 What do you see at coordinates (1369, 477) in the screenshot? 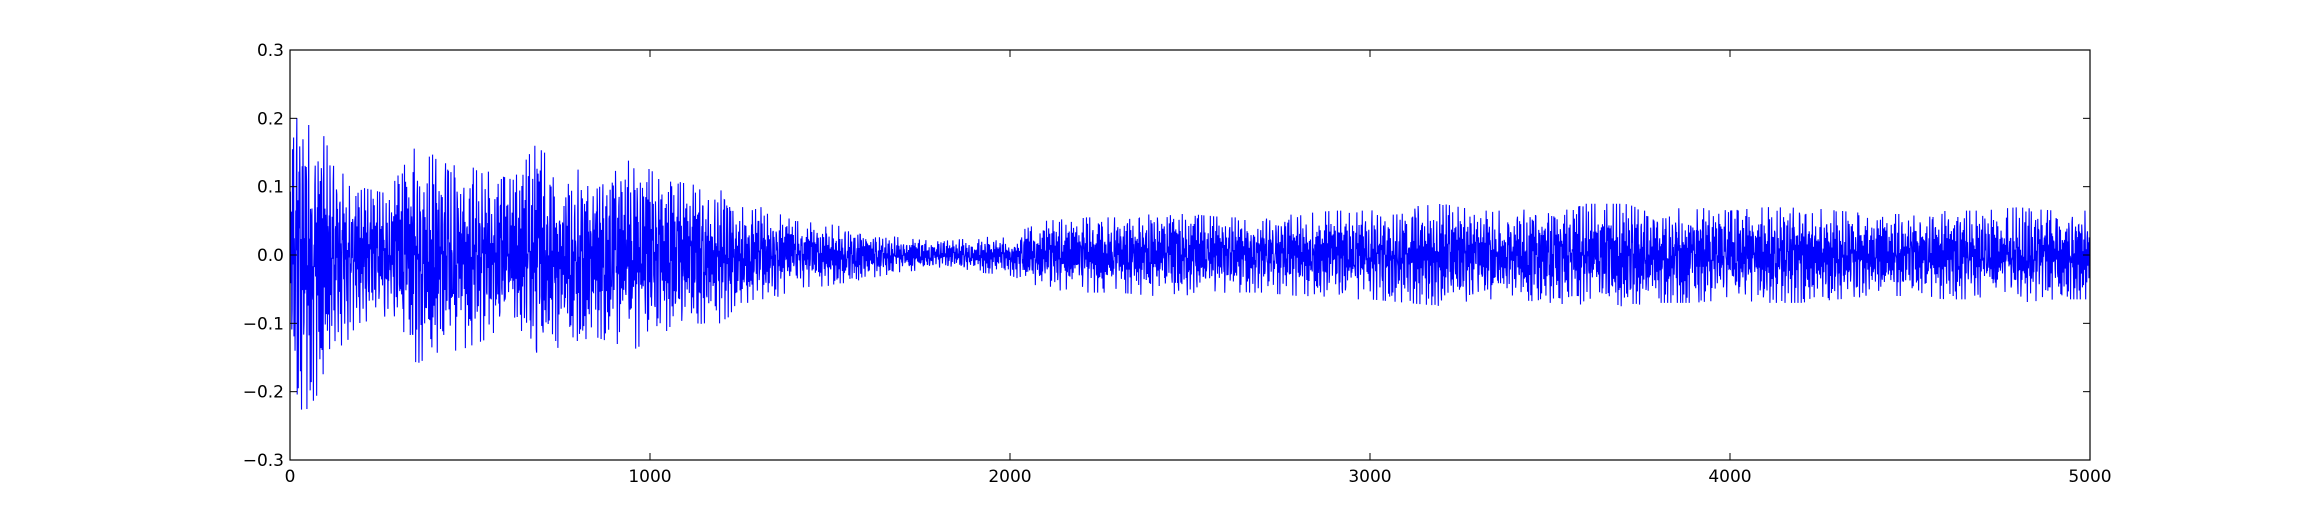
I see `x-tick-label: 3000` at bounding box center [1369, 477].